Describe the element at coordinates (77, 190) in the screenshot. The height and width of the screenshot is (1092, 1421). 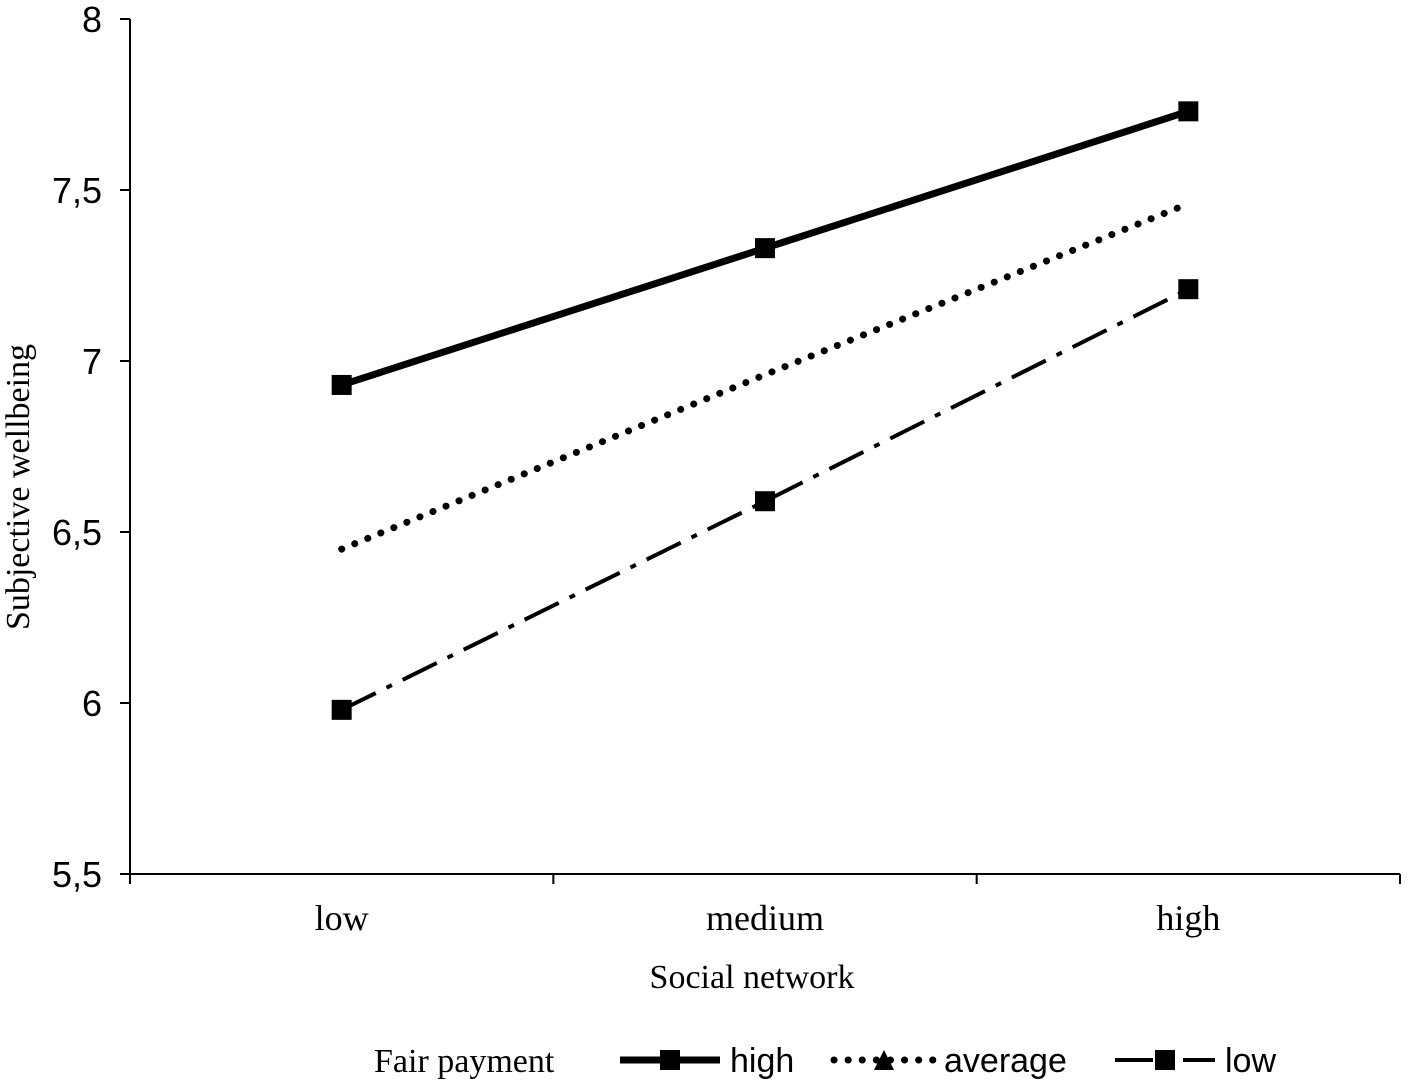
I see `y-tick-label: 7,5` at that location.